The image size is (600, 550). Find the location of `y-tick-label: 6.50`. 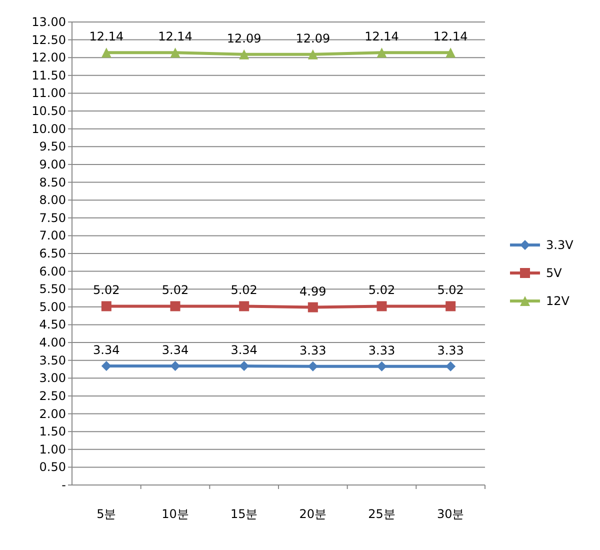

y-tick-label: 6.50 is located at coordinates (52, 253).